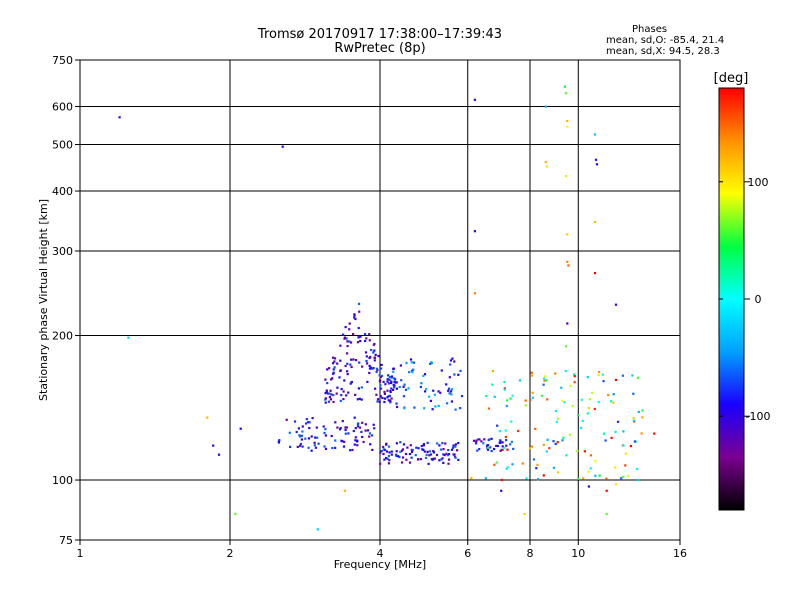 This screenshot has height=600, width=800. I want to click on x-tick-label: 2, so click(230, 553).